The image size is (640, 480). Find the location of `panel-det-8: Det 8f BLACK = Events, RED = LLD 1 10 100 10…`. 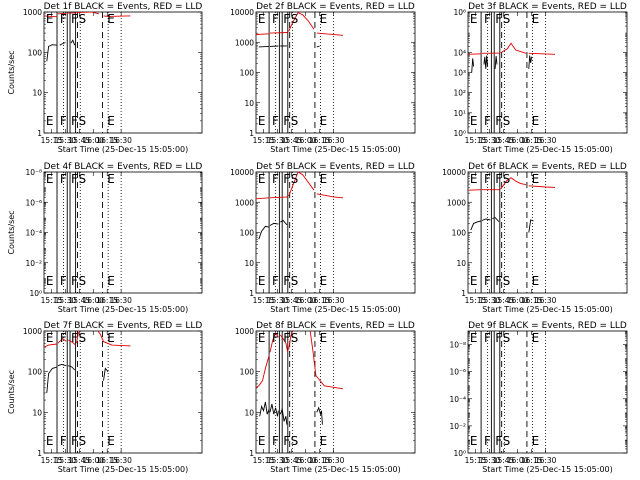

panel-det-8: Det 8f BLACK = Events, RED = LLD 1 10 100 10… is located at coordinates (325, 397).